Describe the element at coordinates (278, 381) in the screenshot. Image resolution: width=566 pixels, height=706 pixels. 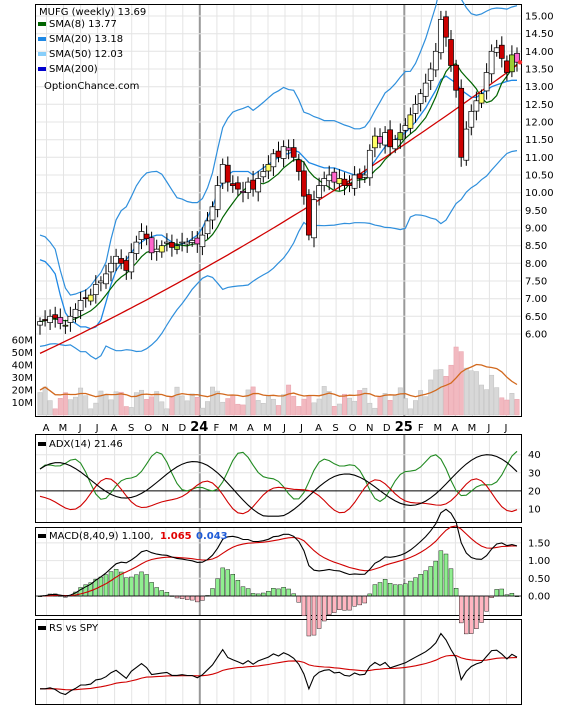
I see `volume-bars` at that location.